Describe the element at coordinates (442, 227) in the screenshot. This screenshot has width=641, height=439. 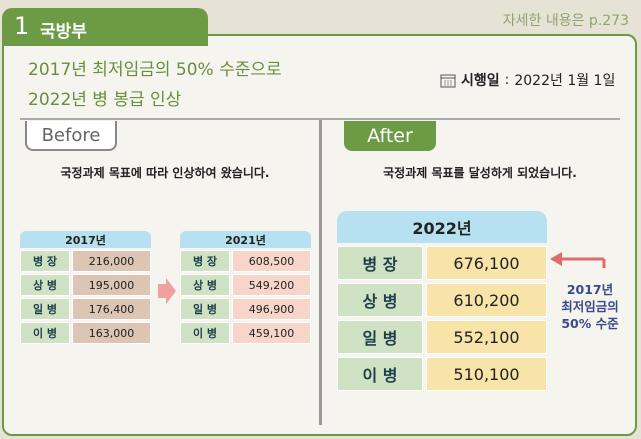
I see `table-header: 2022년` at that location.